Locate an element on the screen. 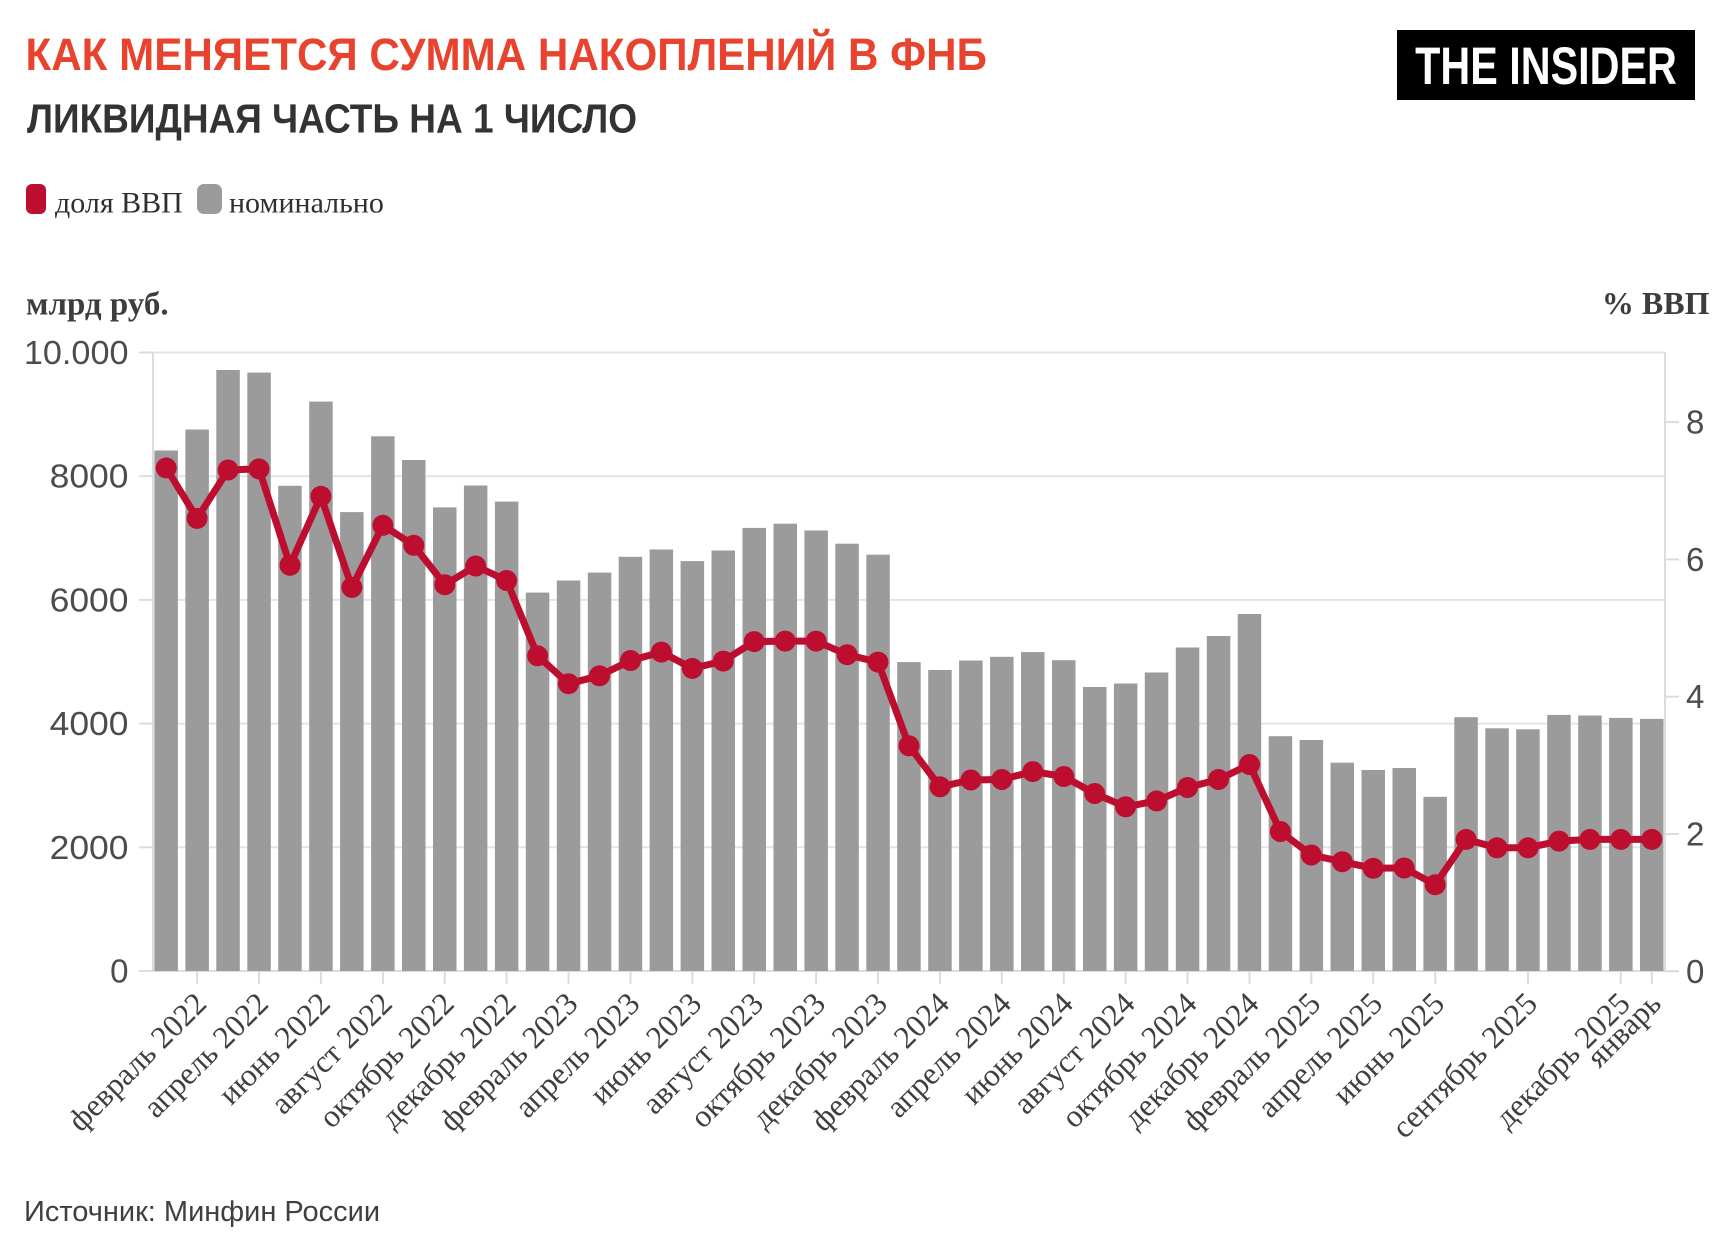 The width and height of the screenshot is (1732, 1259). svg-text: 4000 is located at coordinates (89, 723).